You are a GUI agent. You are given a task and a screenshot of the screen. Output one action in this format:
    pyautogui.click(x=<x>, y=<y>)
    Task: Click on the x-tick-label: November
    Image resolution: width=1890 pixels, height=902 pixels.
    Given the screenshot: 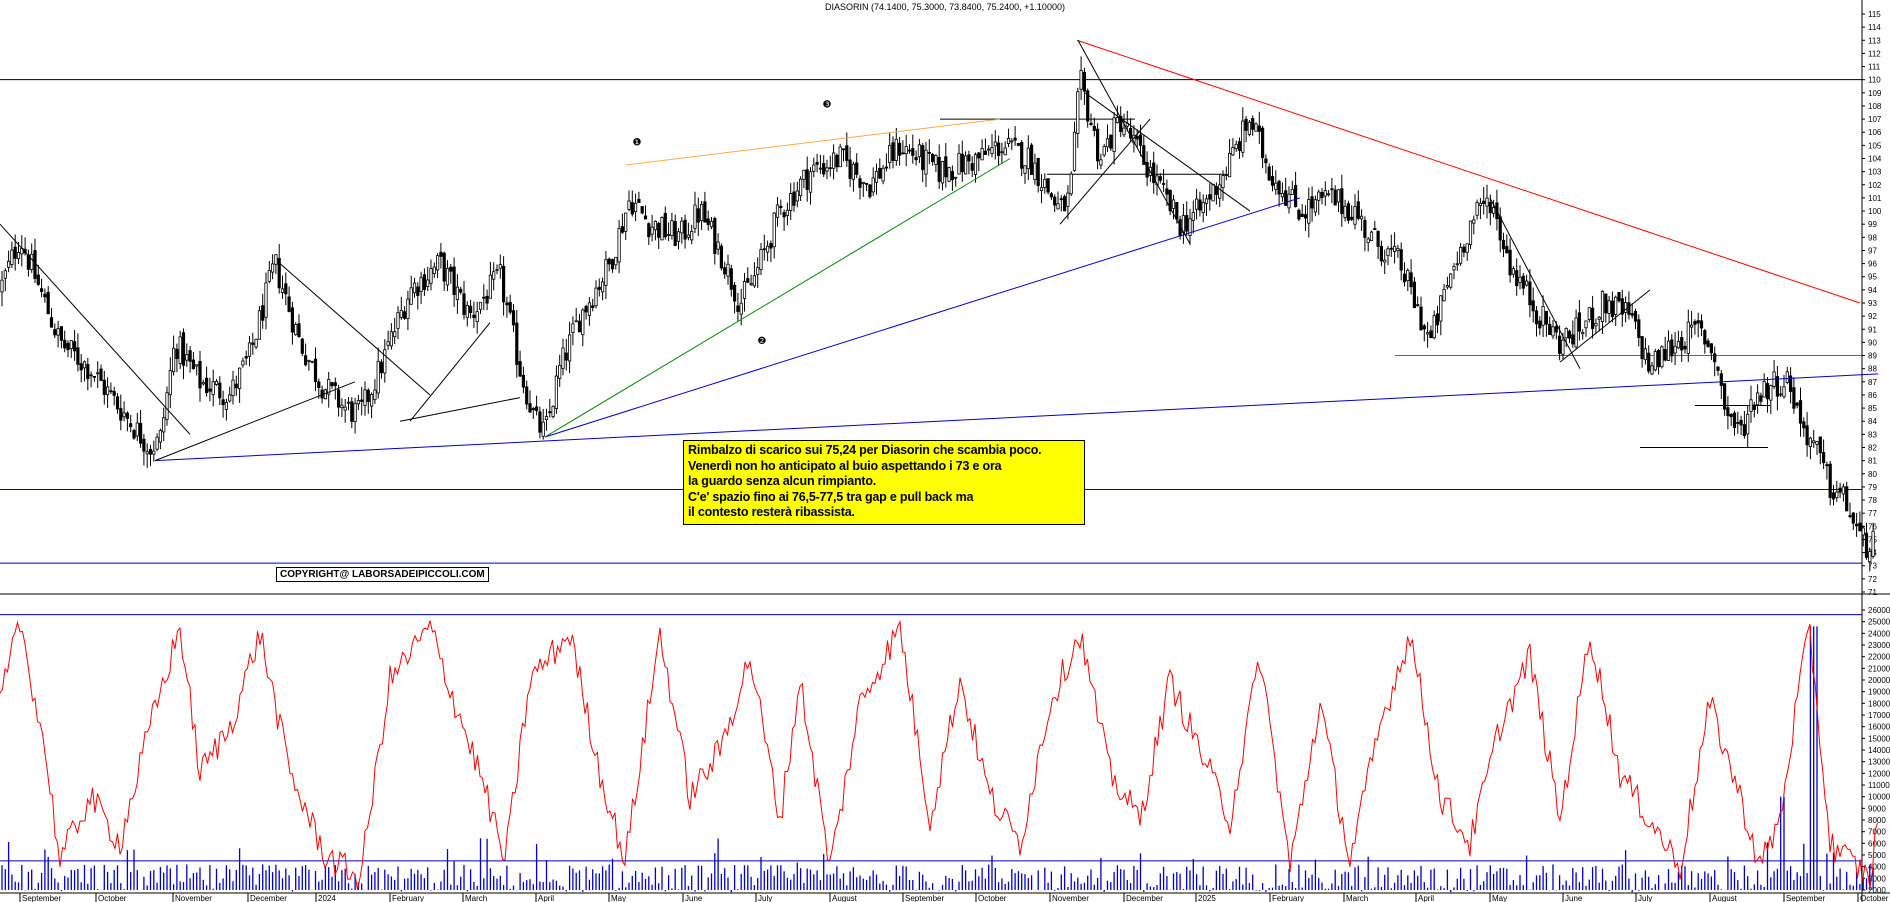 What is the action you would take?
    pyautogui.click(x=1070, y=898)
    